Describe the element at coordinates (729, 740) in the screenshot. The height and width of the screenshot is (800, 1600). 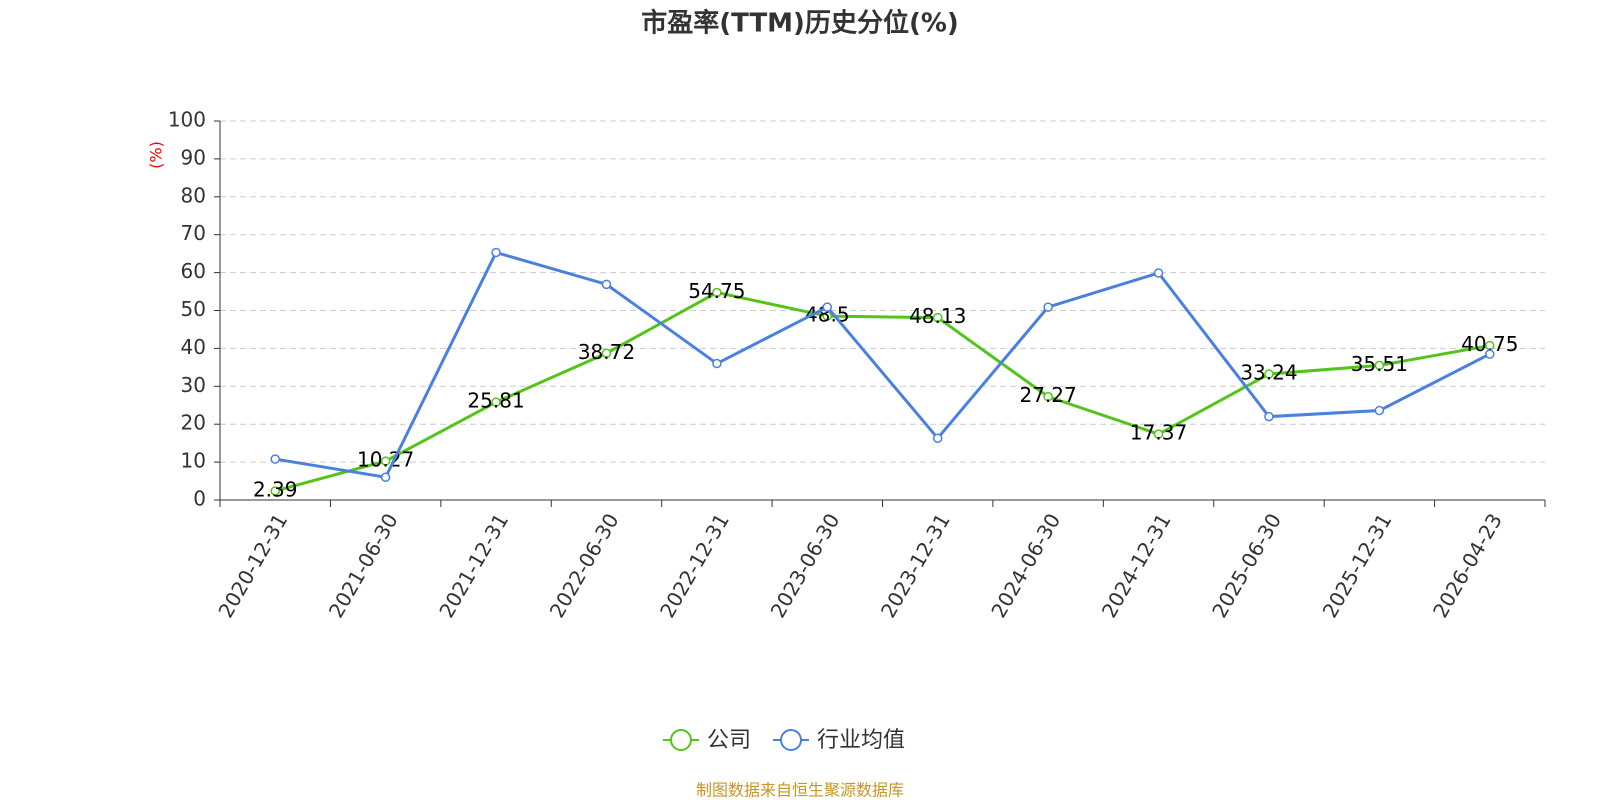
I see `legend-label: 公司` at that location.